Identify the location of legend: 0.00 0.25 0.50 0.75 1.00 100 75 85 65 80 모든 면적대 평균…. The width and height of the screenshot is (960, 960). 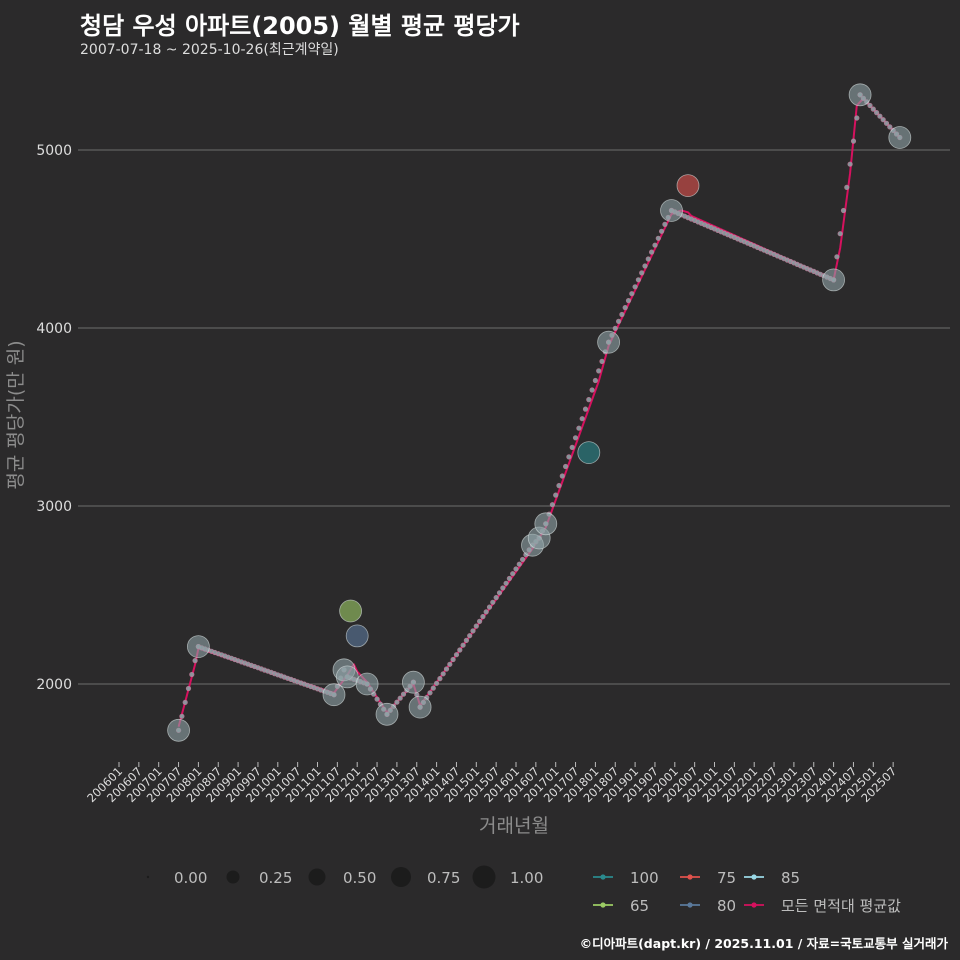
(523, 890).